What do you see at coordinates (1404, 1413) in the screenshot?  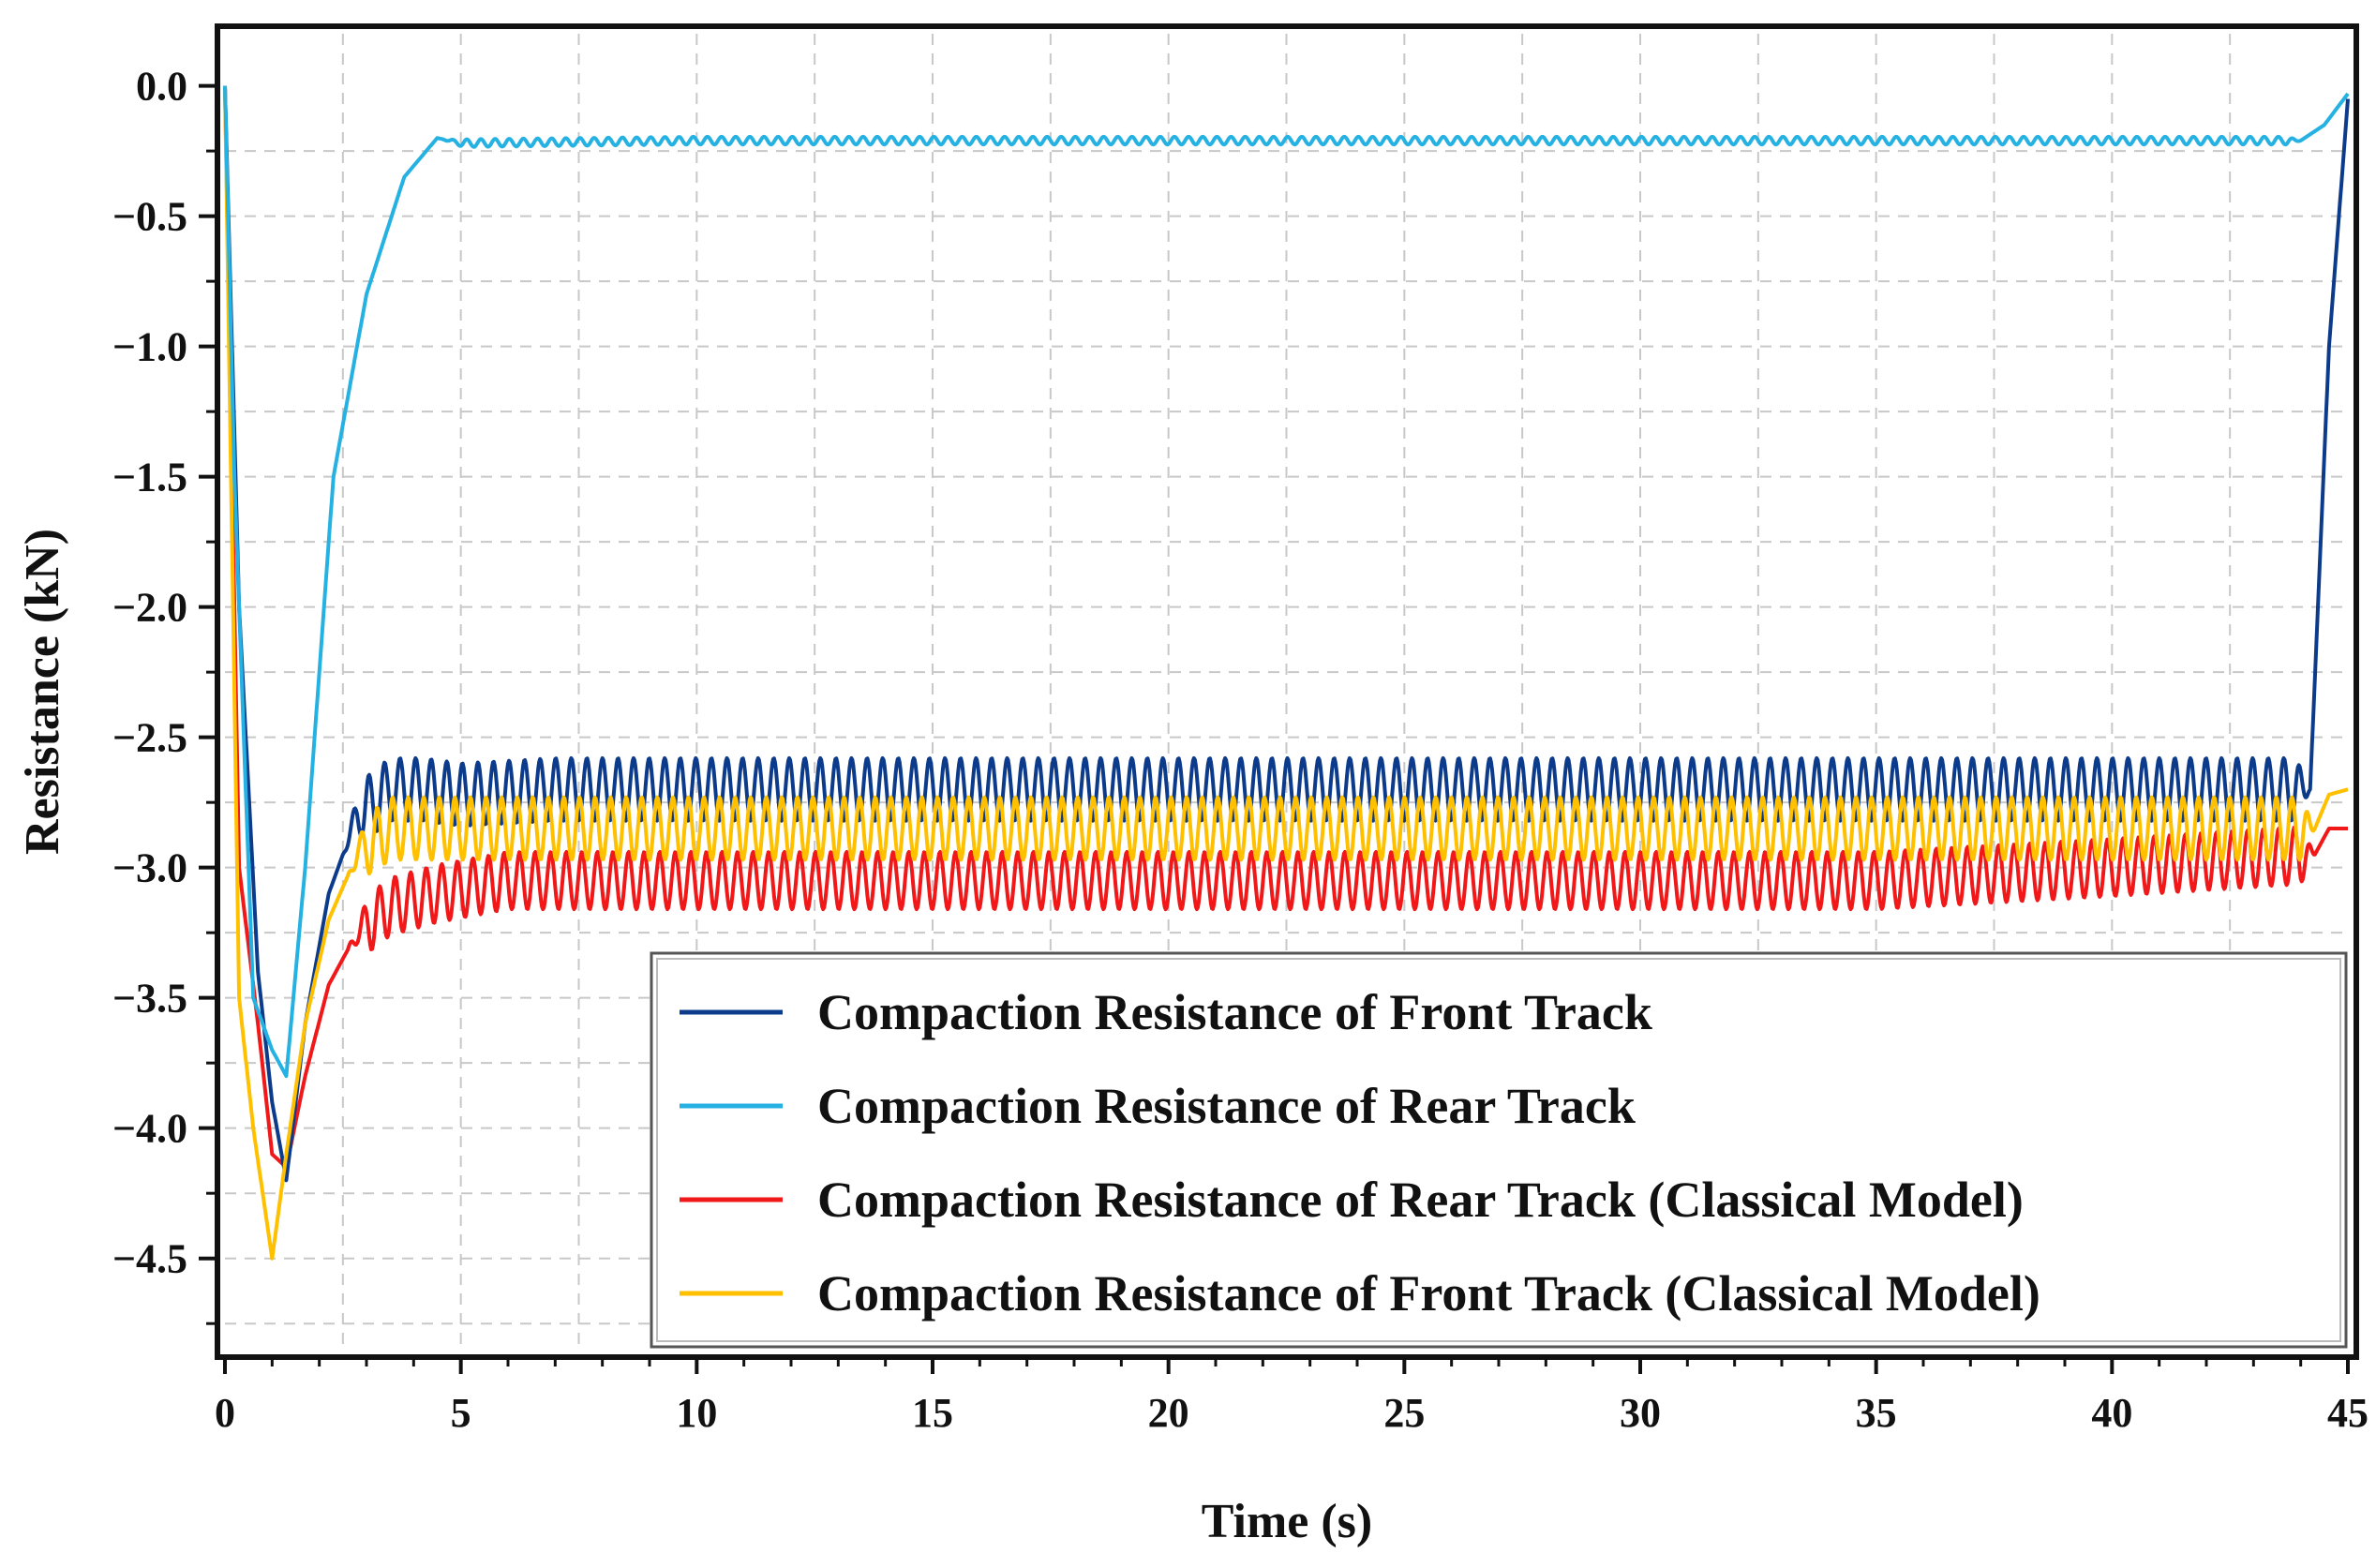 I see `x-tick-label: 25` at bounding box center [1404, 1413].